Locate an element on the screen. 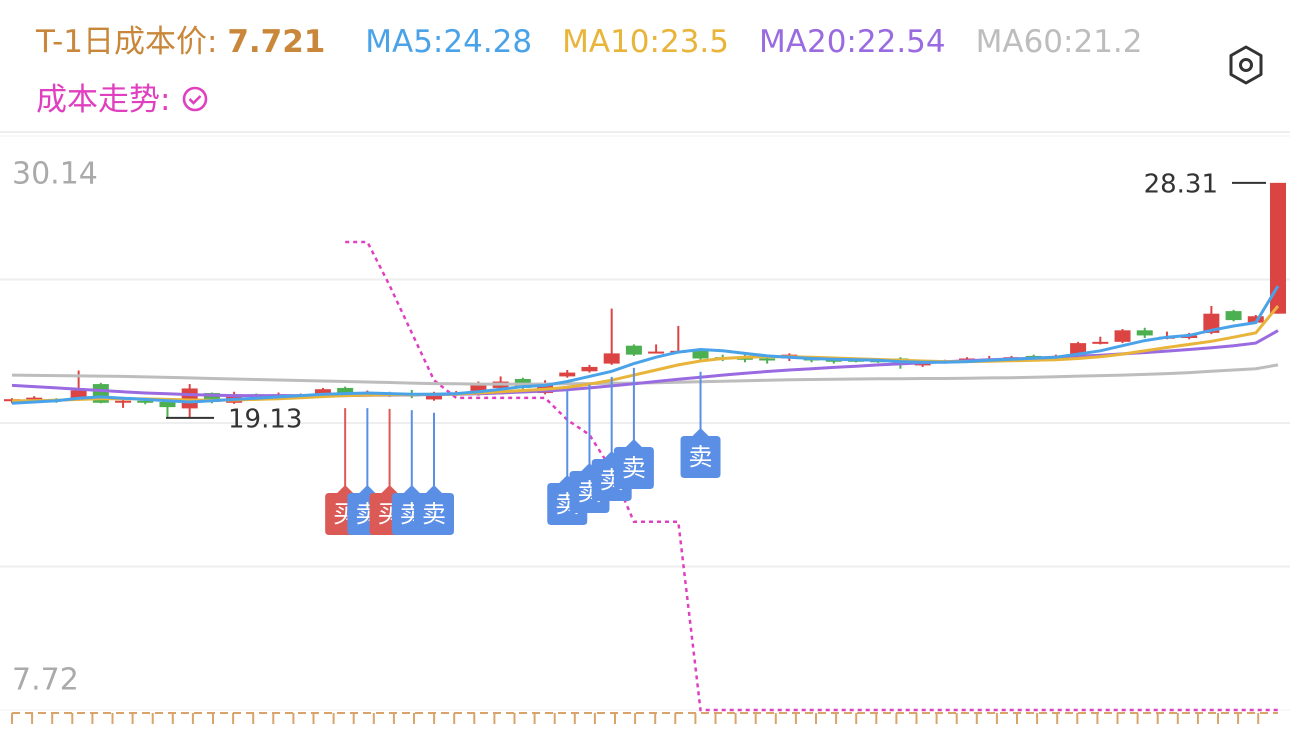  legend-name: MA5 is located at coordinates (404, 42).